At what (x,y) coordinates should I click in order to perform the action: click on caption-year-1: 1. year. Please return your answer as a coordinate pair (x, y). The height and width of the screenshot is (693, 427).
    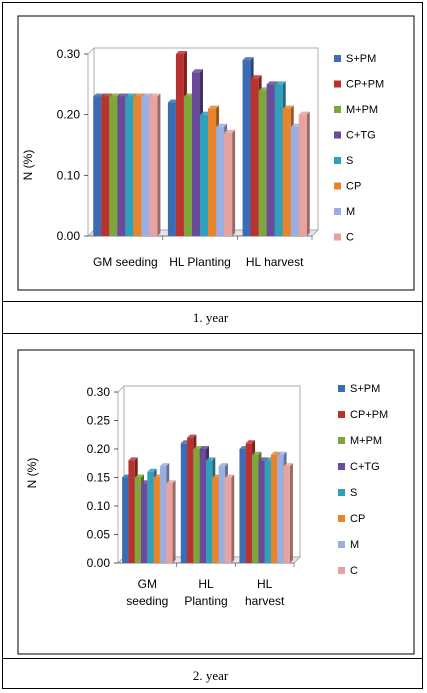
    Looking at the image, I should click on (210, 317).